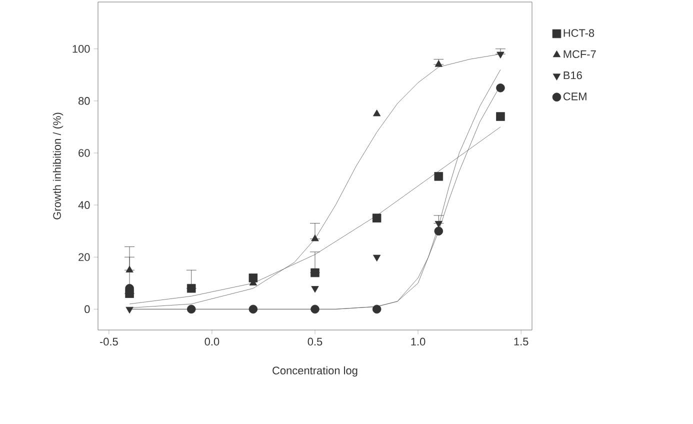  Describe the element at coordinates (418, 342) in the screenshot. I see `x-tick-label: 1.0` at that location.